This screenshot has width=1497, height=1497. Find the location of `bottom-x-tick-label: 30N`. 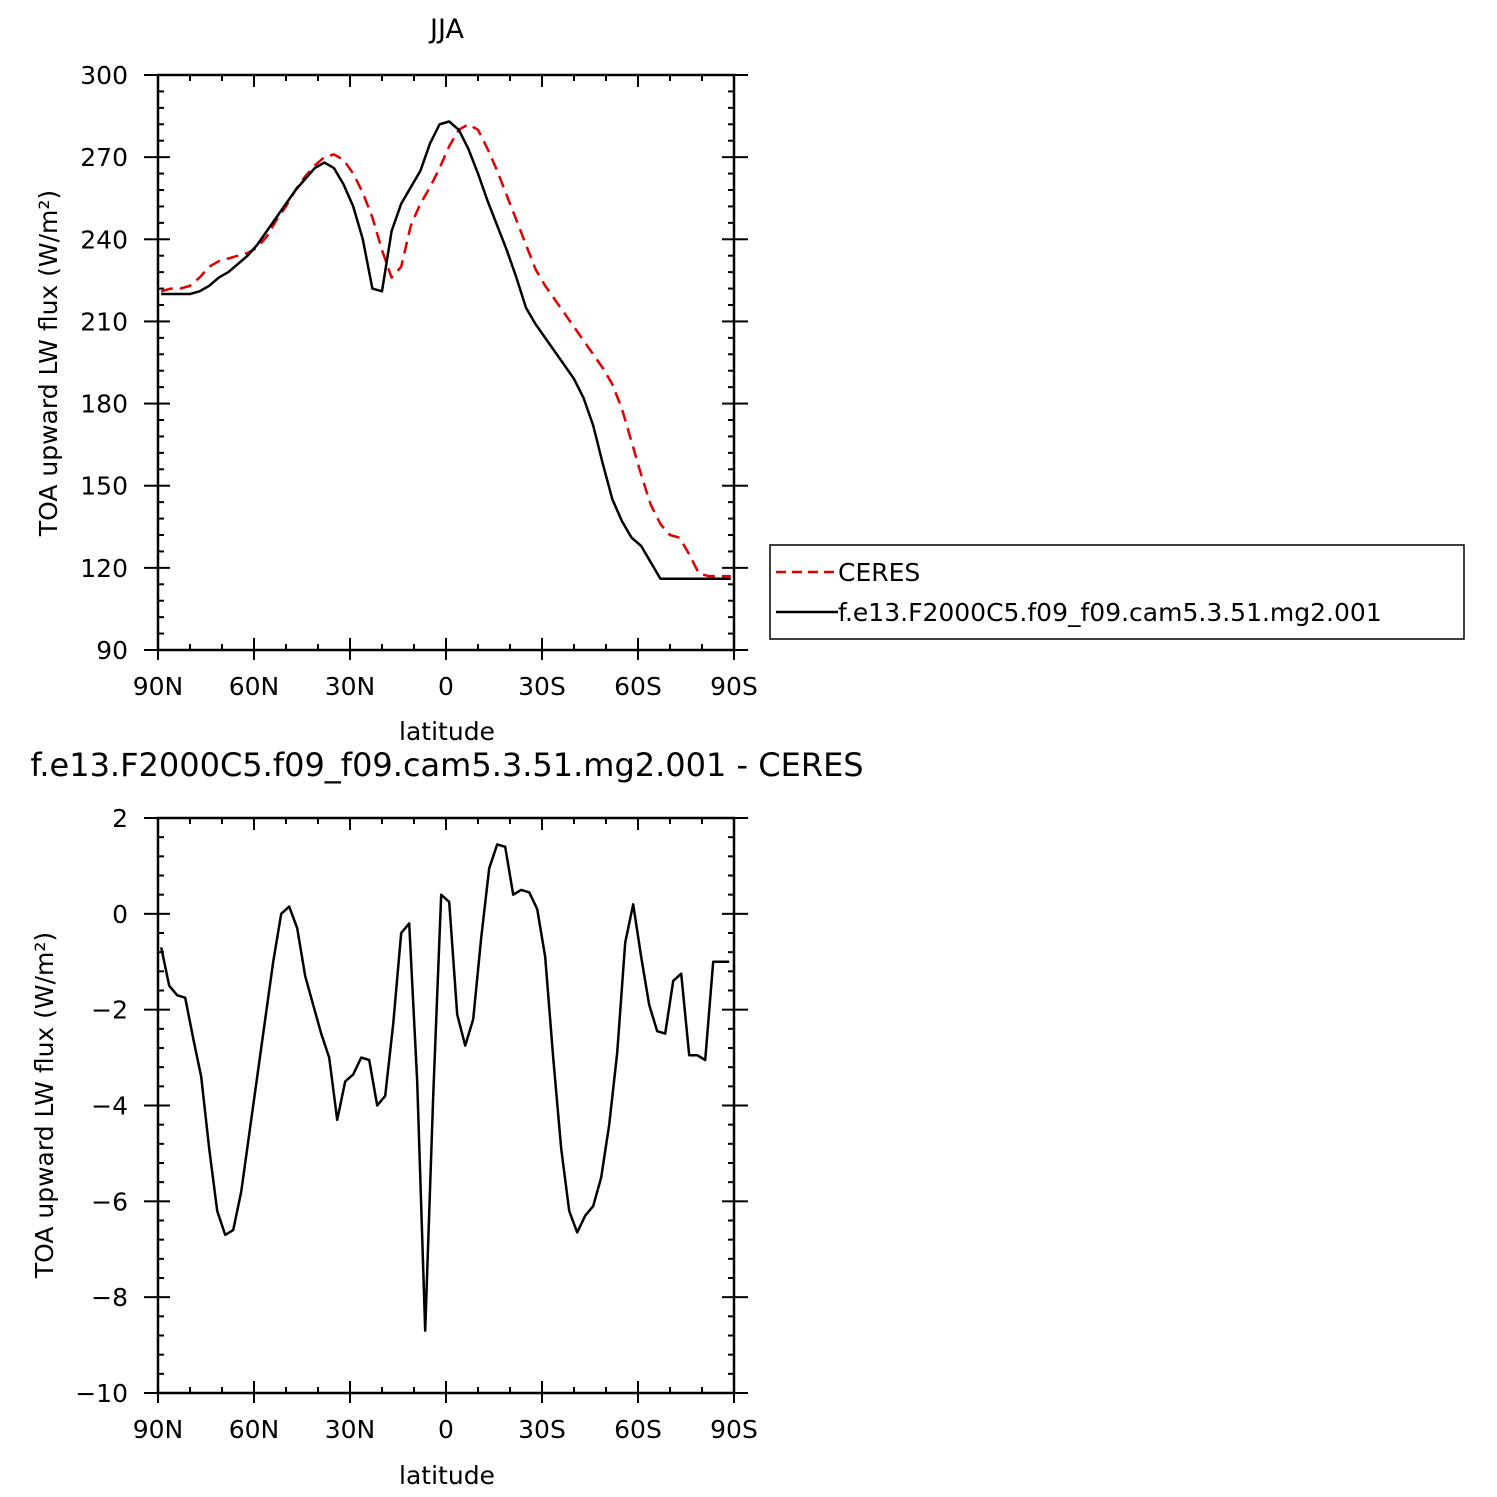

bottom-x-tick-label: 30N is located at coordinates (350, 1429).